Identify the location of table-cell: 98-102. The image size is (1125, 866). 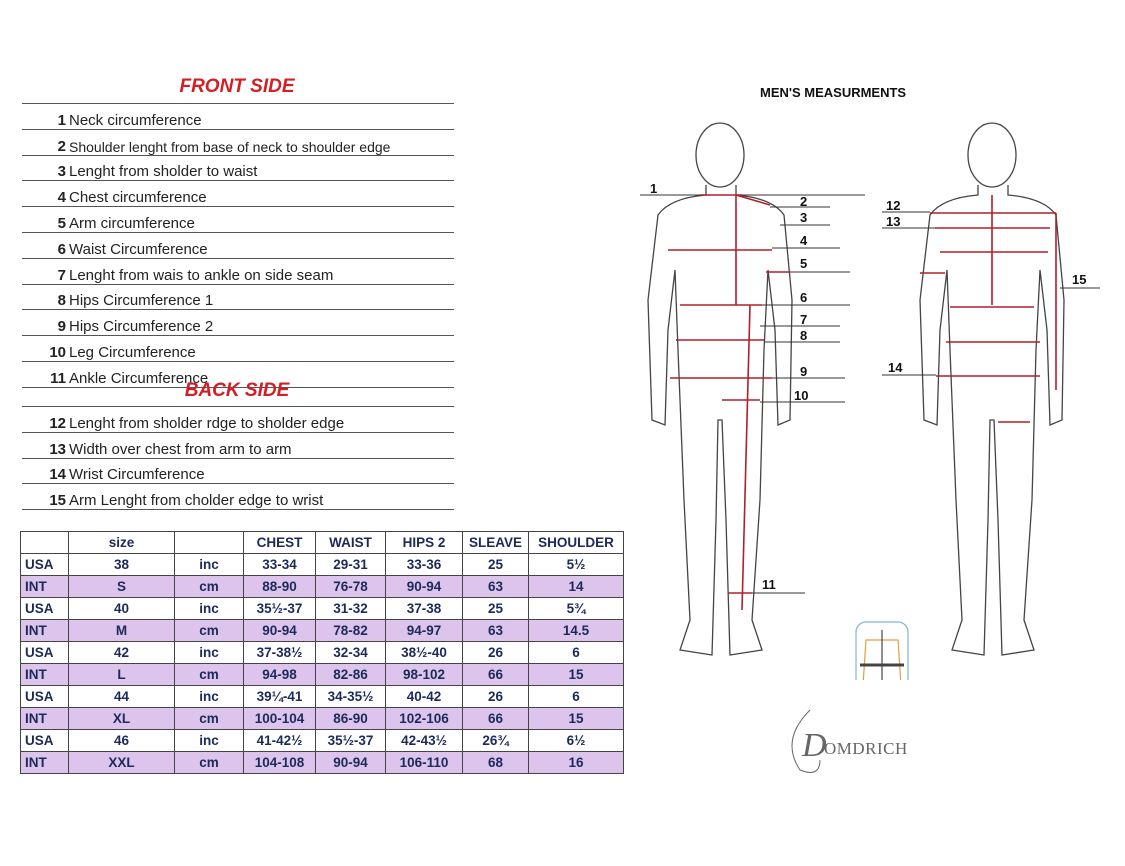
(424, 674).